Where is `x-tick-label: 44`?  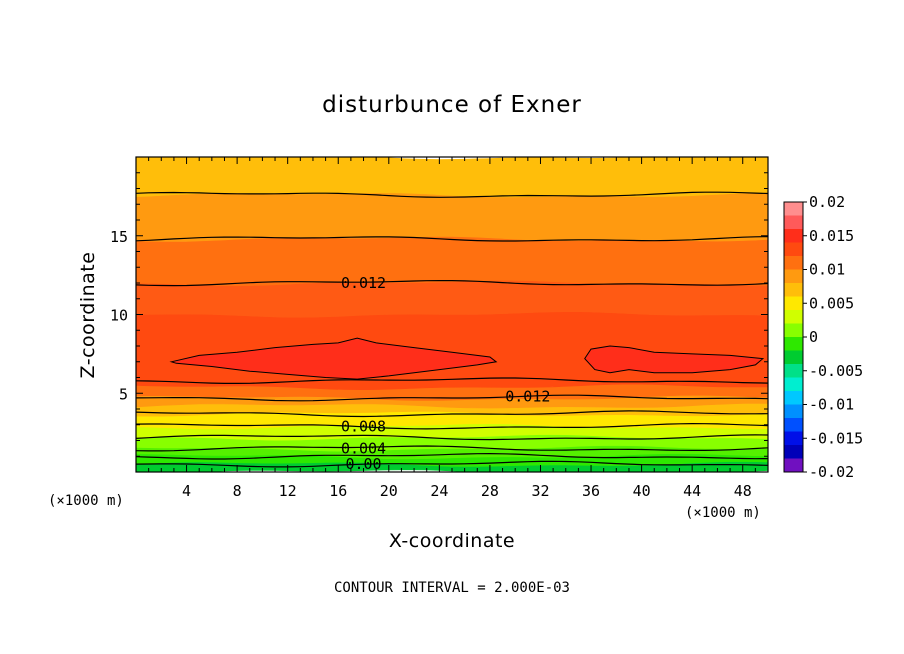
x-tick-label: 44 is located at coordinates (692, 491).